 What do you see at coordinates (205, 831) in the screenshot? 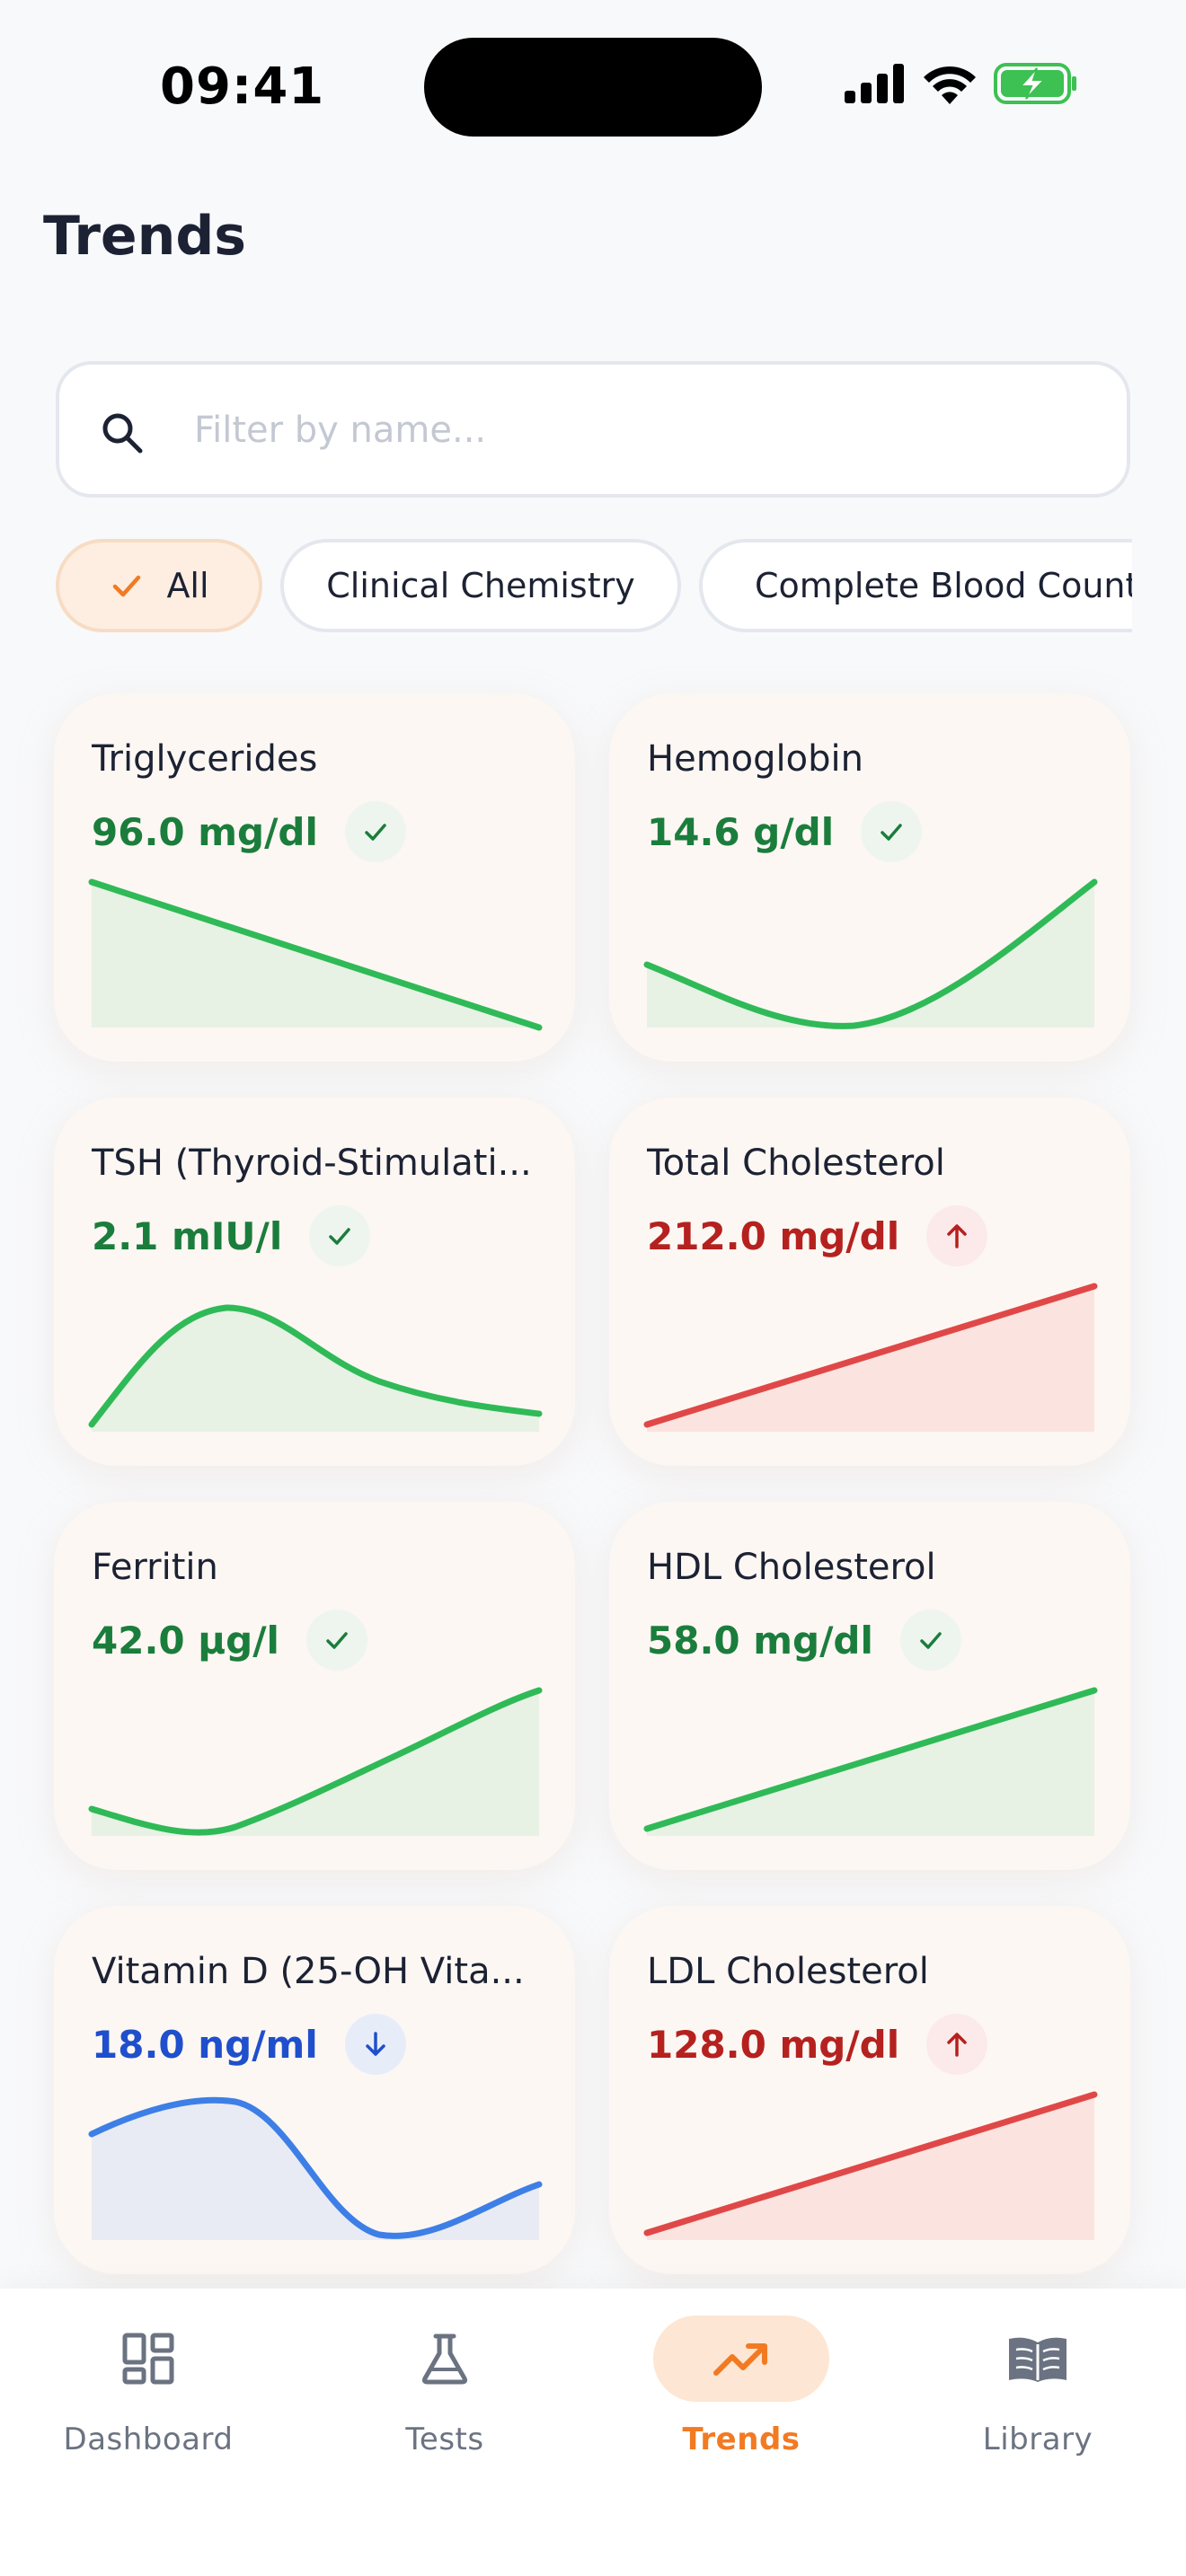
I see `card-value: 96.0 mg/dl` at bounding box center [205, 831].